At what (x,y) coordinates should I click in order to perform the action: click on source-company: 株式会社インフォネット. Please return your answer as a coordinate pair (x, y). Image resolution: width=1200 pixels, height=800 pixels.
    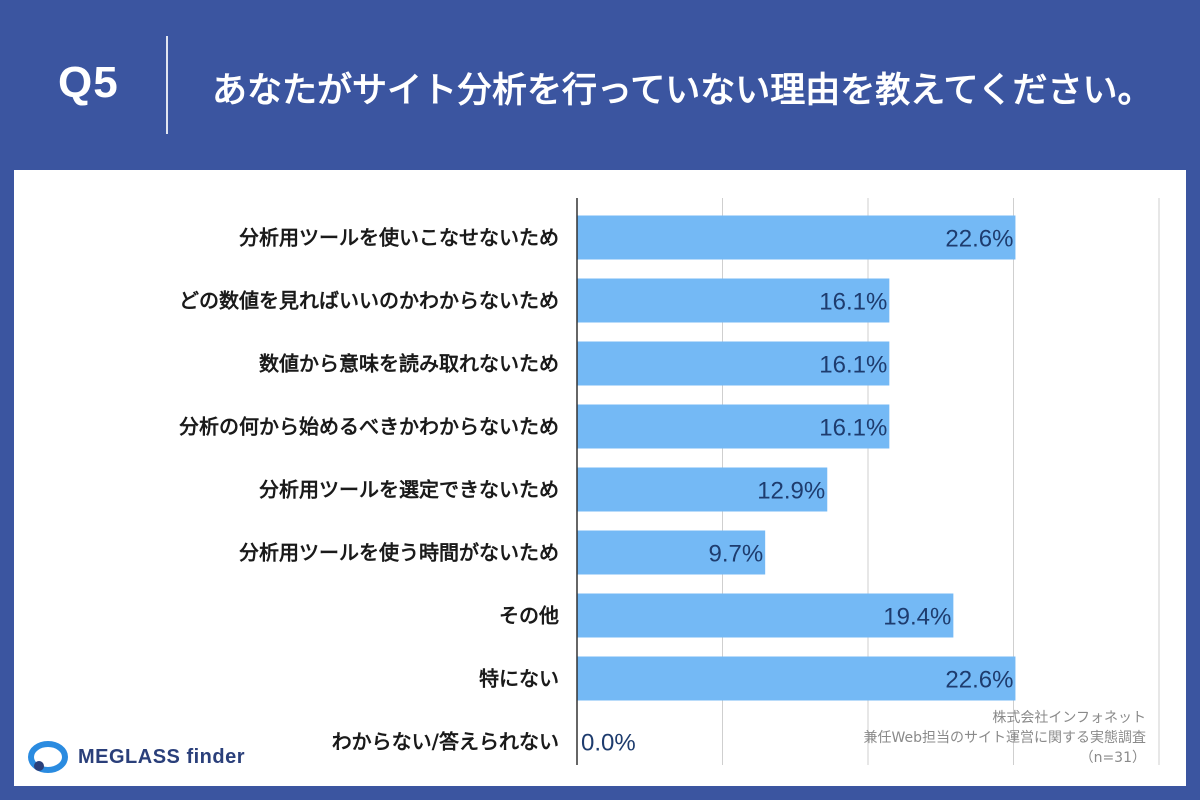
    Looking at the image, I should click on (1069, 718).